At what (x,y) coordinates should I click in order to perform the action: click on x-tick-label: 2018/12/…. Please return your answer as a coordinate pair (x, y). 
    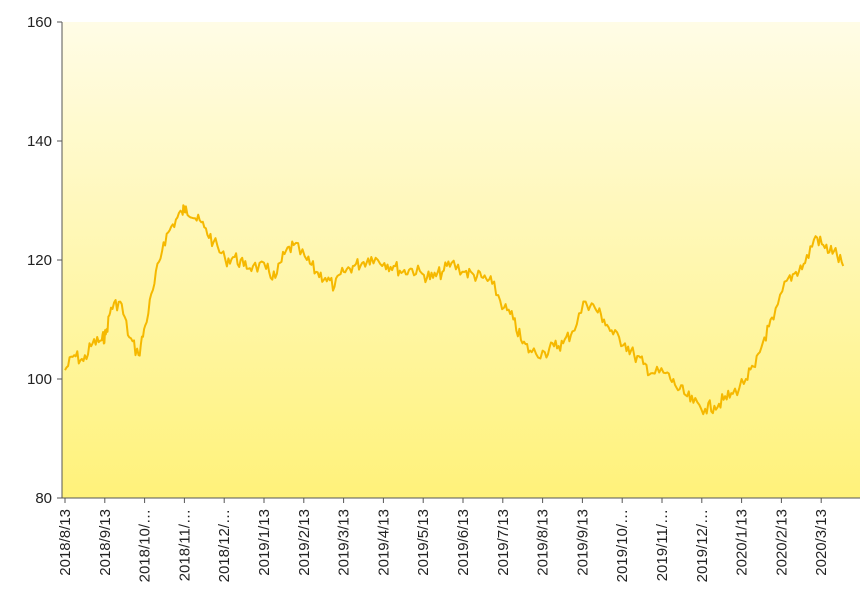
    Looking at the image, I should click on (224, 545).